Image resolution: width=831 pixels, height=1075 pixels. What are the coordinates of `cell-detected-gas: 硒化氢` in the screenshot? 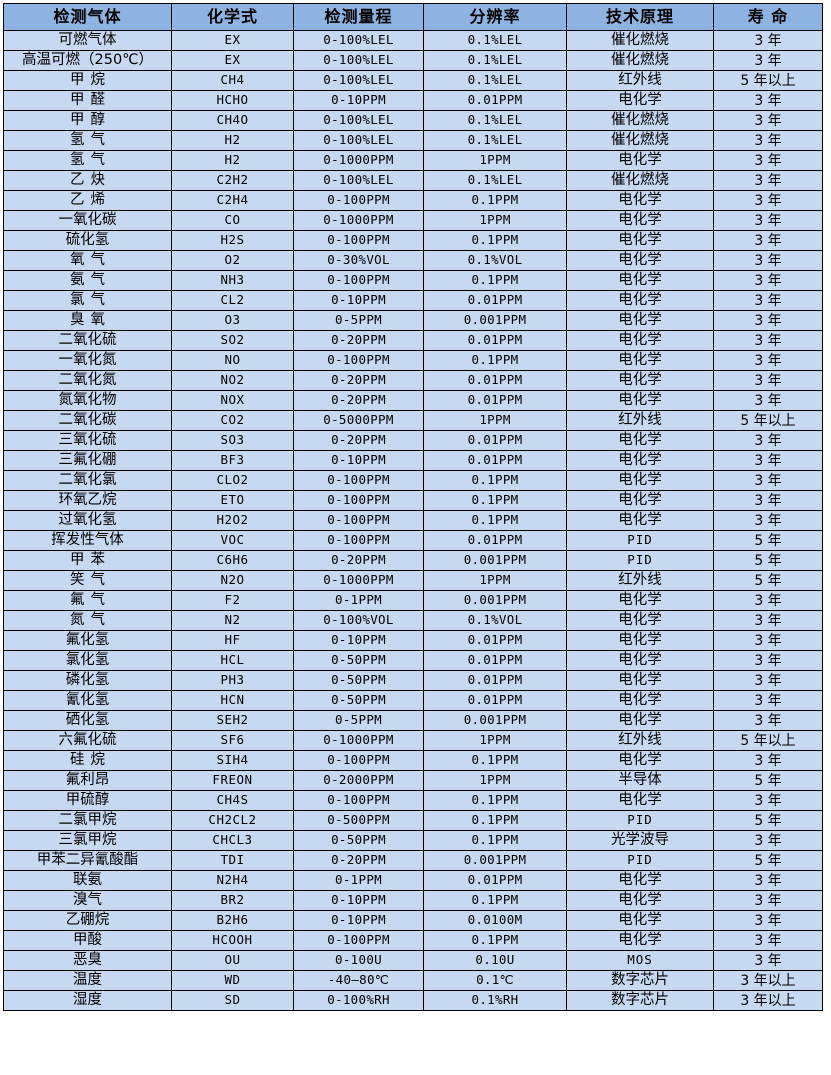 It's located at (87, 720).